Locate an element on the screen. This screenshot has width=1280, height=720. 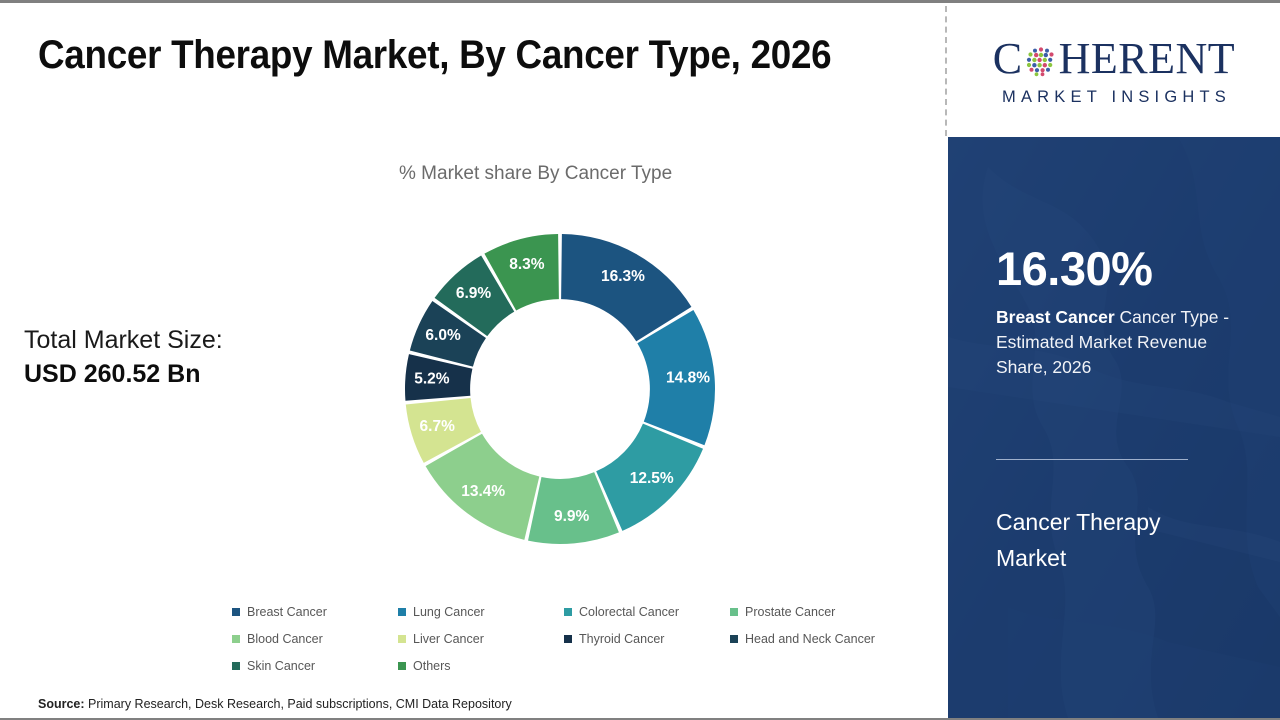
total-market-size-value: USD 260.52 Bn is located at coordinates (112, 374).